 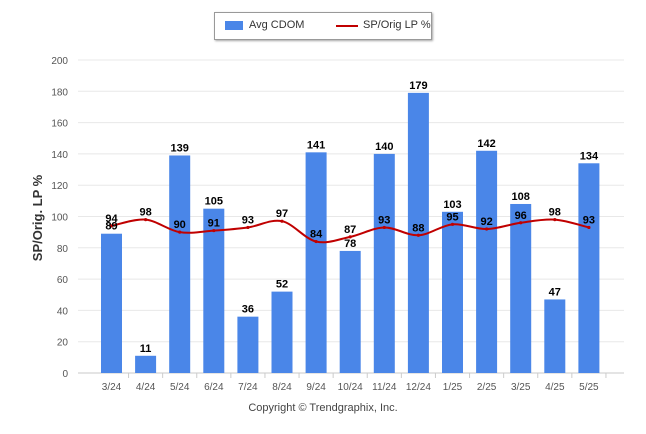 I want to click on line-value-label: 90, so click(x=180, y=225).